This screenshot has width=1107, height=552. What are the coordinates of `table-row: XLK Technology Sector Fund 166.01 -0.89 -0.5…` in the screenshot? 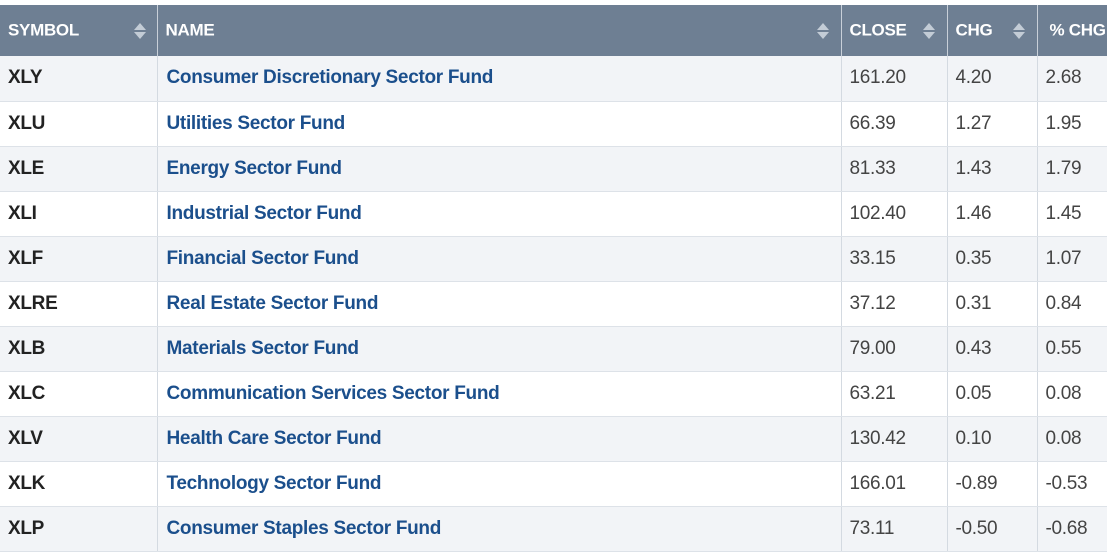 It's located at (553, 484).